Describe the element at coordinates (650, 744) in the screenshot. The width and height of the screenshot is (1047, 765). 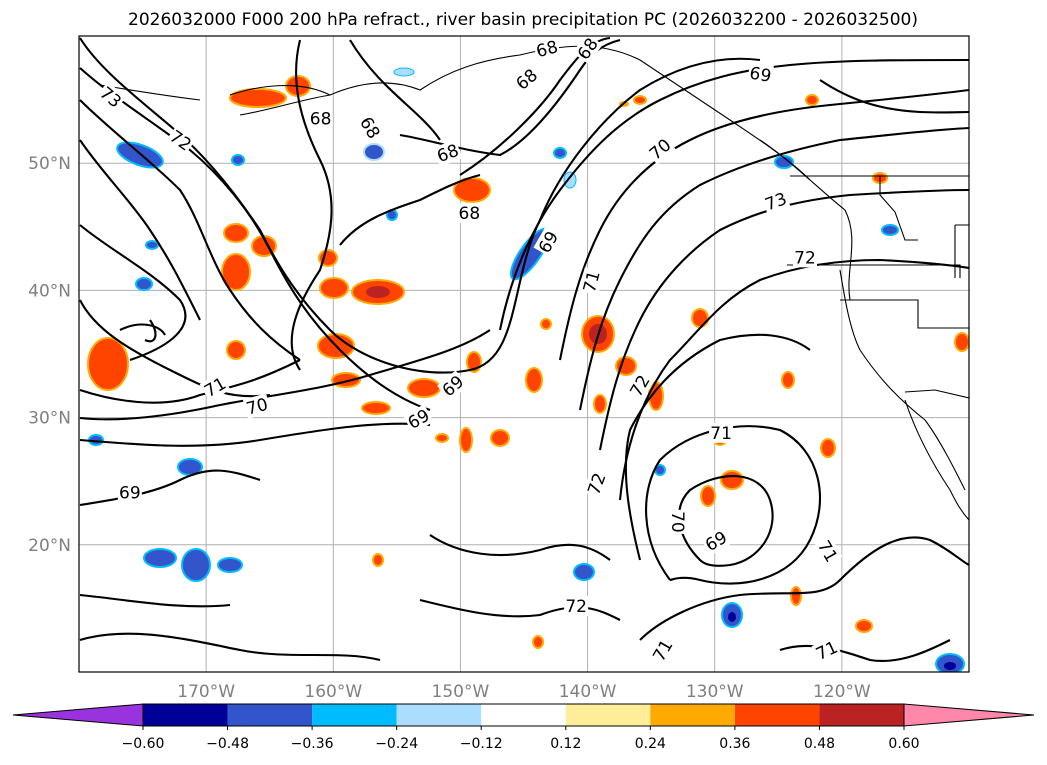
I see `colorbar-tick-label: 0.24` at that location.